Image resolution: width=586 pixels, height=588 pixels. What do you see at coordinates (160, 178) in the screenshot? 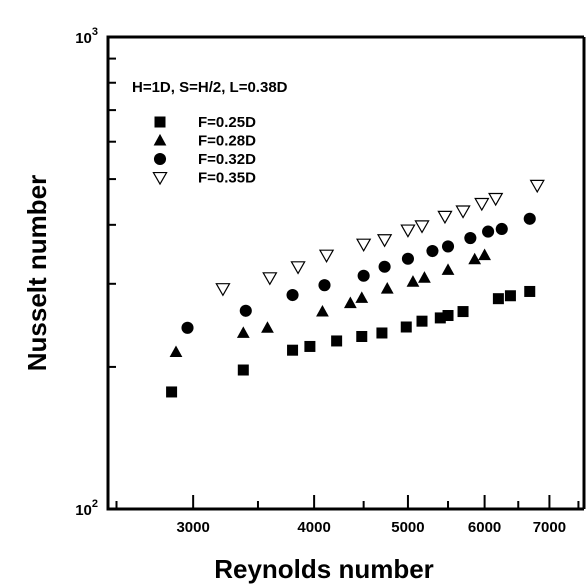
I see `legend-marker-triangle-down` at bounding box center [160, 178].